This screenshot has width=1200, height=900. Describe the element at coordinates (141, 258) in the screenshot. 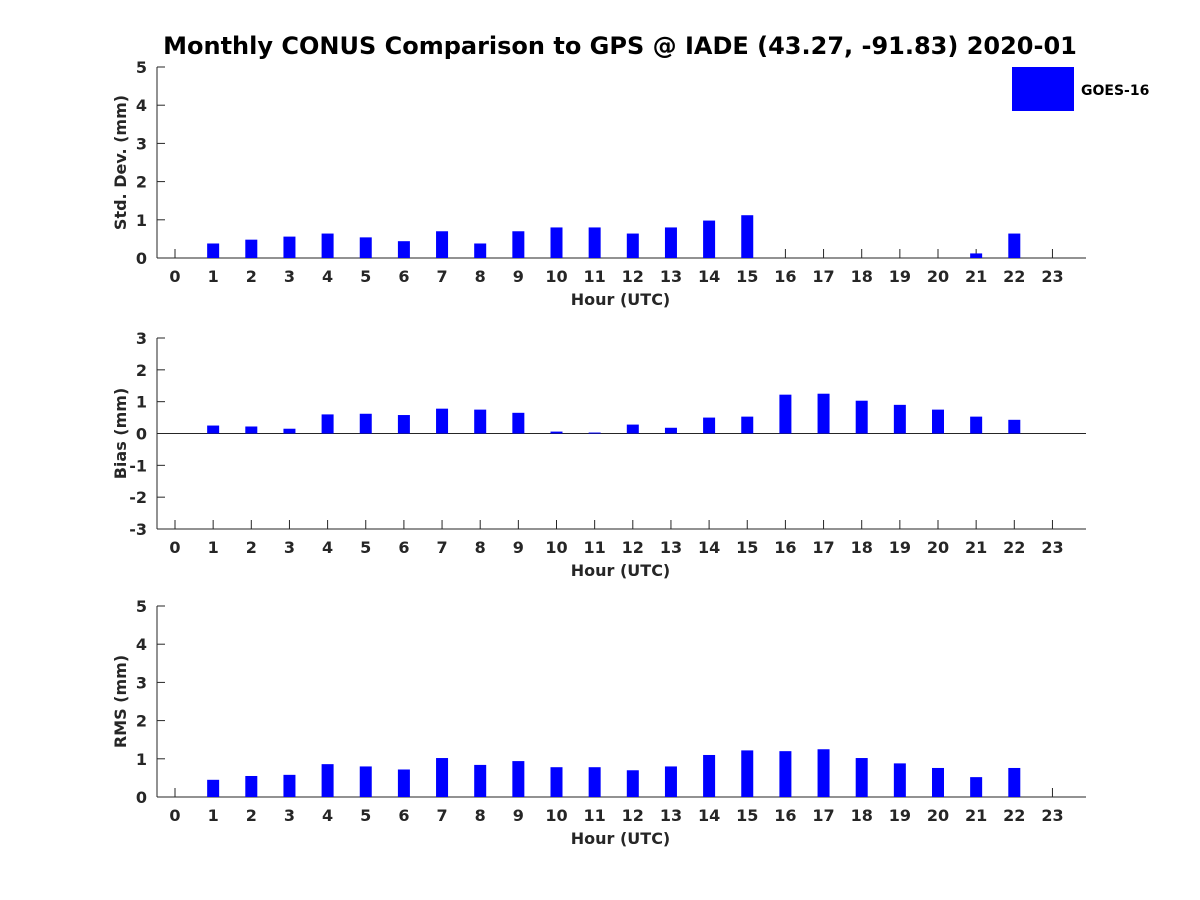

I see `std-dev-y-tick-label: 0` at that location.